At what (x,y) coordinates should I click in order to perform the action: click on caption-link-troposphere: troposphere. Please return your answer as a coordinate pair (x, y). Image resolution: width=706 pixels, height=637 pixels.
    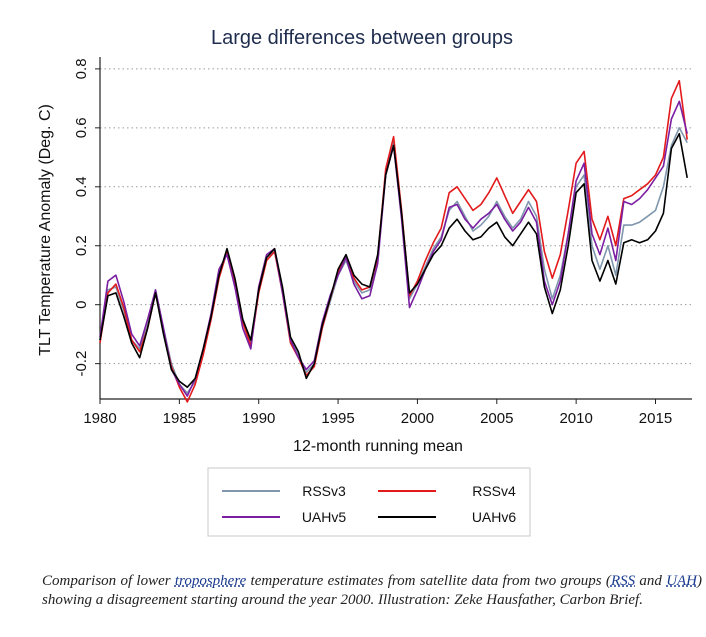
    Looking at the image, I should click on (210, 581).